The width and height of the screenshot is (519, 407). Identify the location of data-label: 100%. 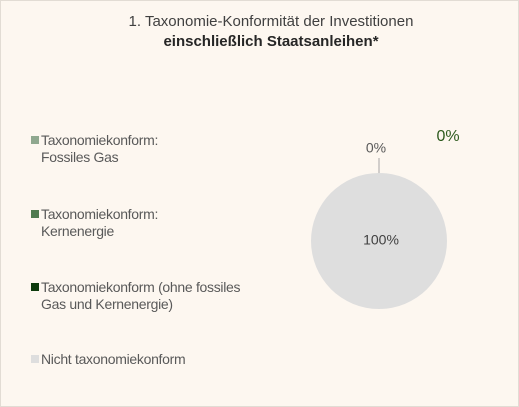
(381, 240).